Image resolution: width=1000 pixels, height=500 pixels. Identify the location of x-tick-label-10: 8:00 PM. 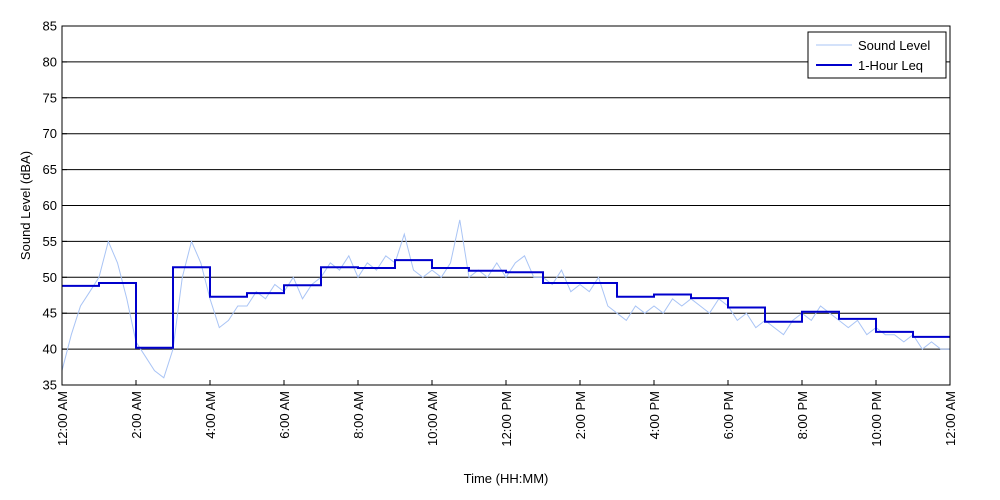
(802, 415).